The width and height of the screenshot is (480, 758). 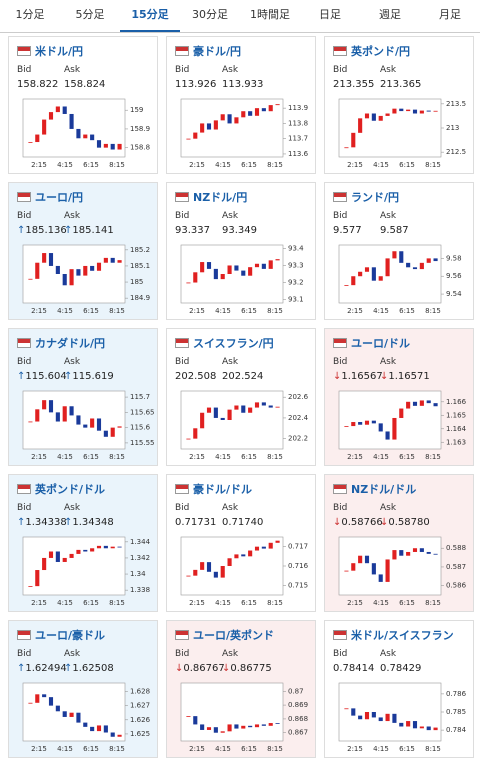 What do you see at coordinates (41, 376) in the screenshot?
I see `bid-value: 115.604` at bounding box center [41, 376].